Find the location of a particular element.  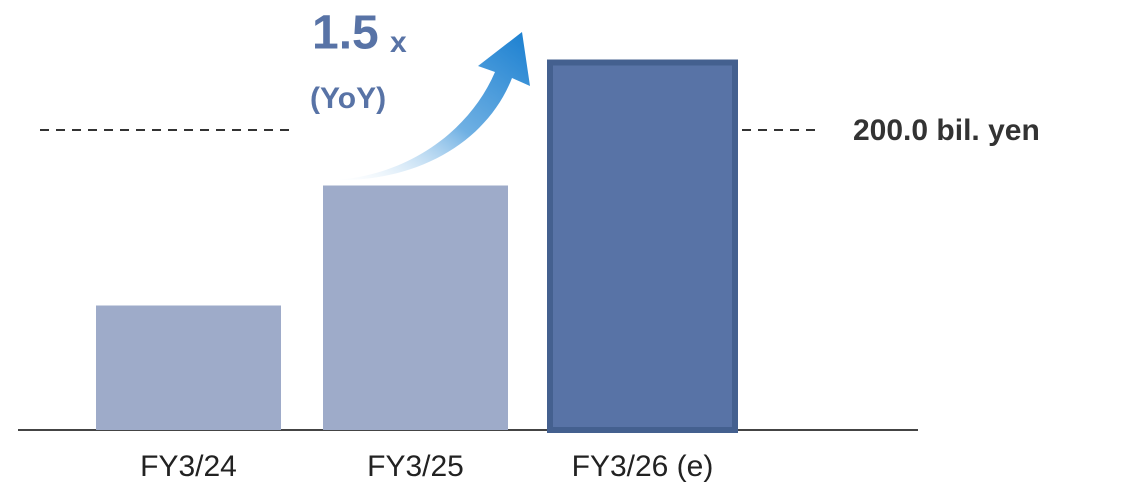

x-tick-label: FY3/25 is located at coordinates (415, 466).